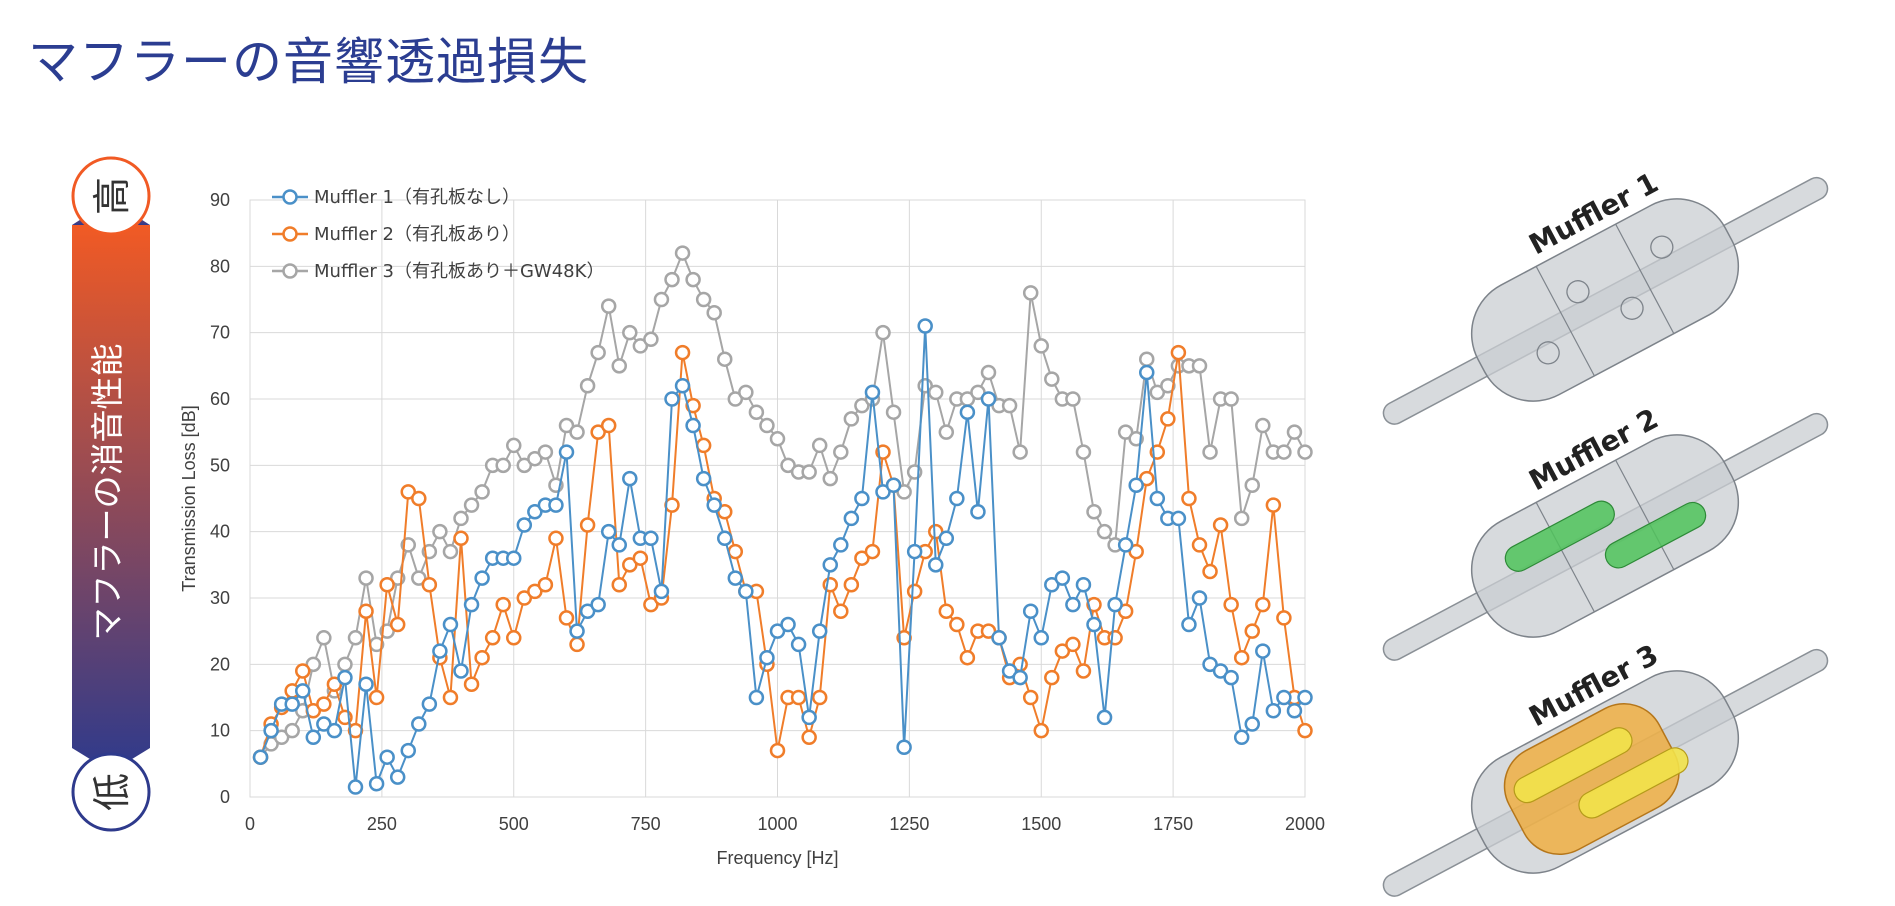  What do you see at coordinates (220, 399) in the screenshot?
I see `y-tick-label: 60` at bounding box center [220, 399].